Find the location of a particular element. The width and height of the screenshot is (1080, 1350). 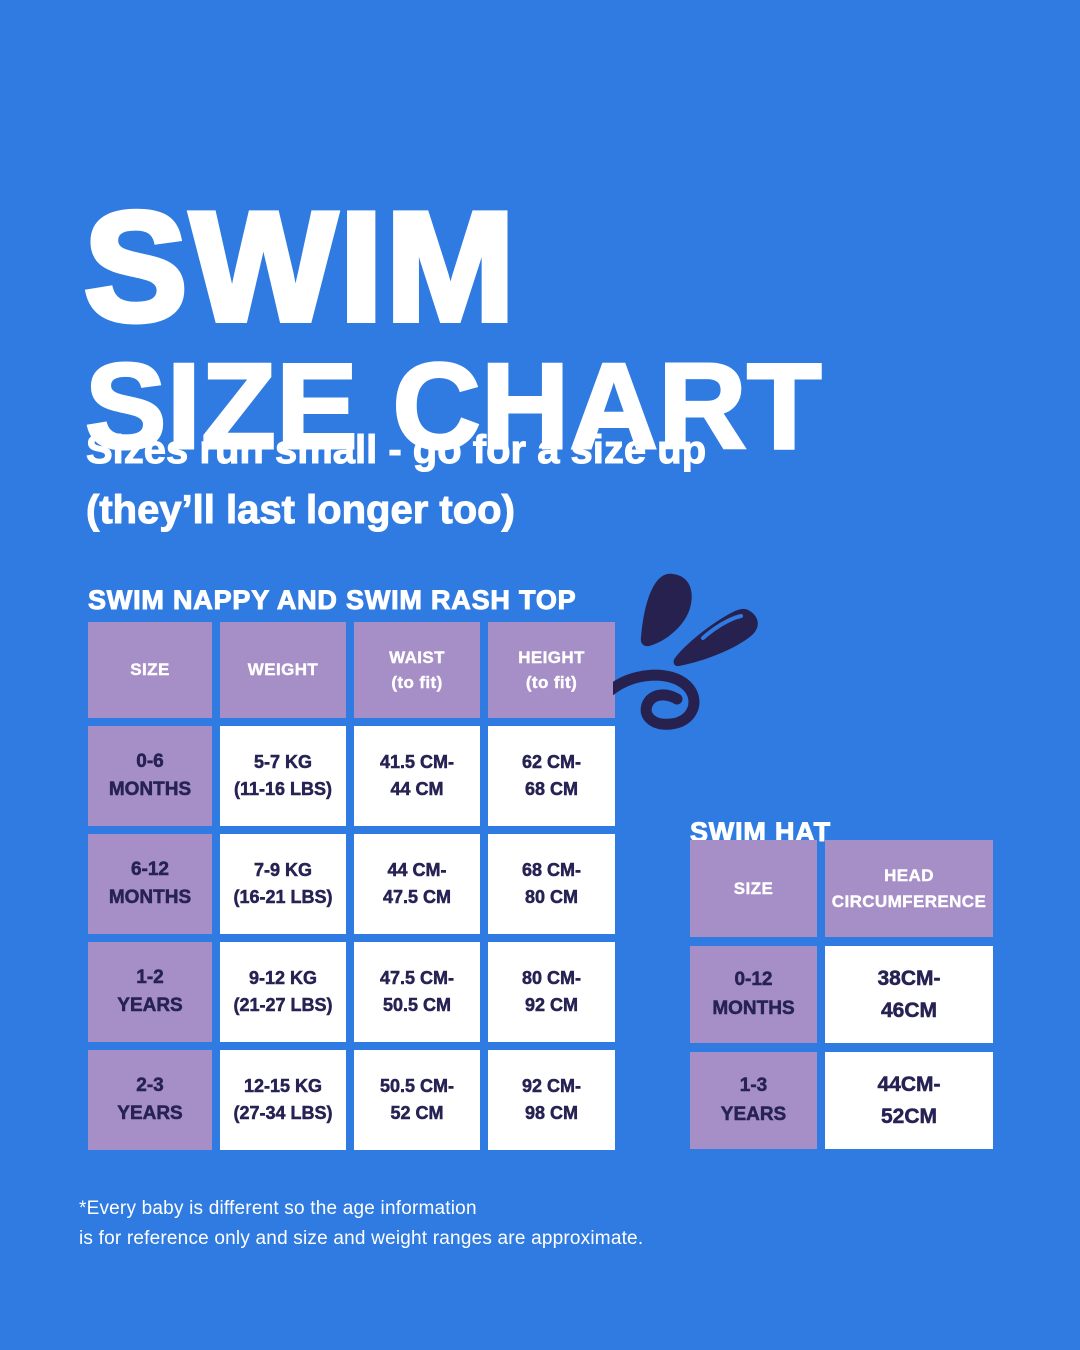

main-title-line2: SIZE CHART is located at coordinates (454, 406).